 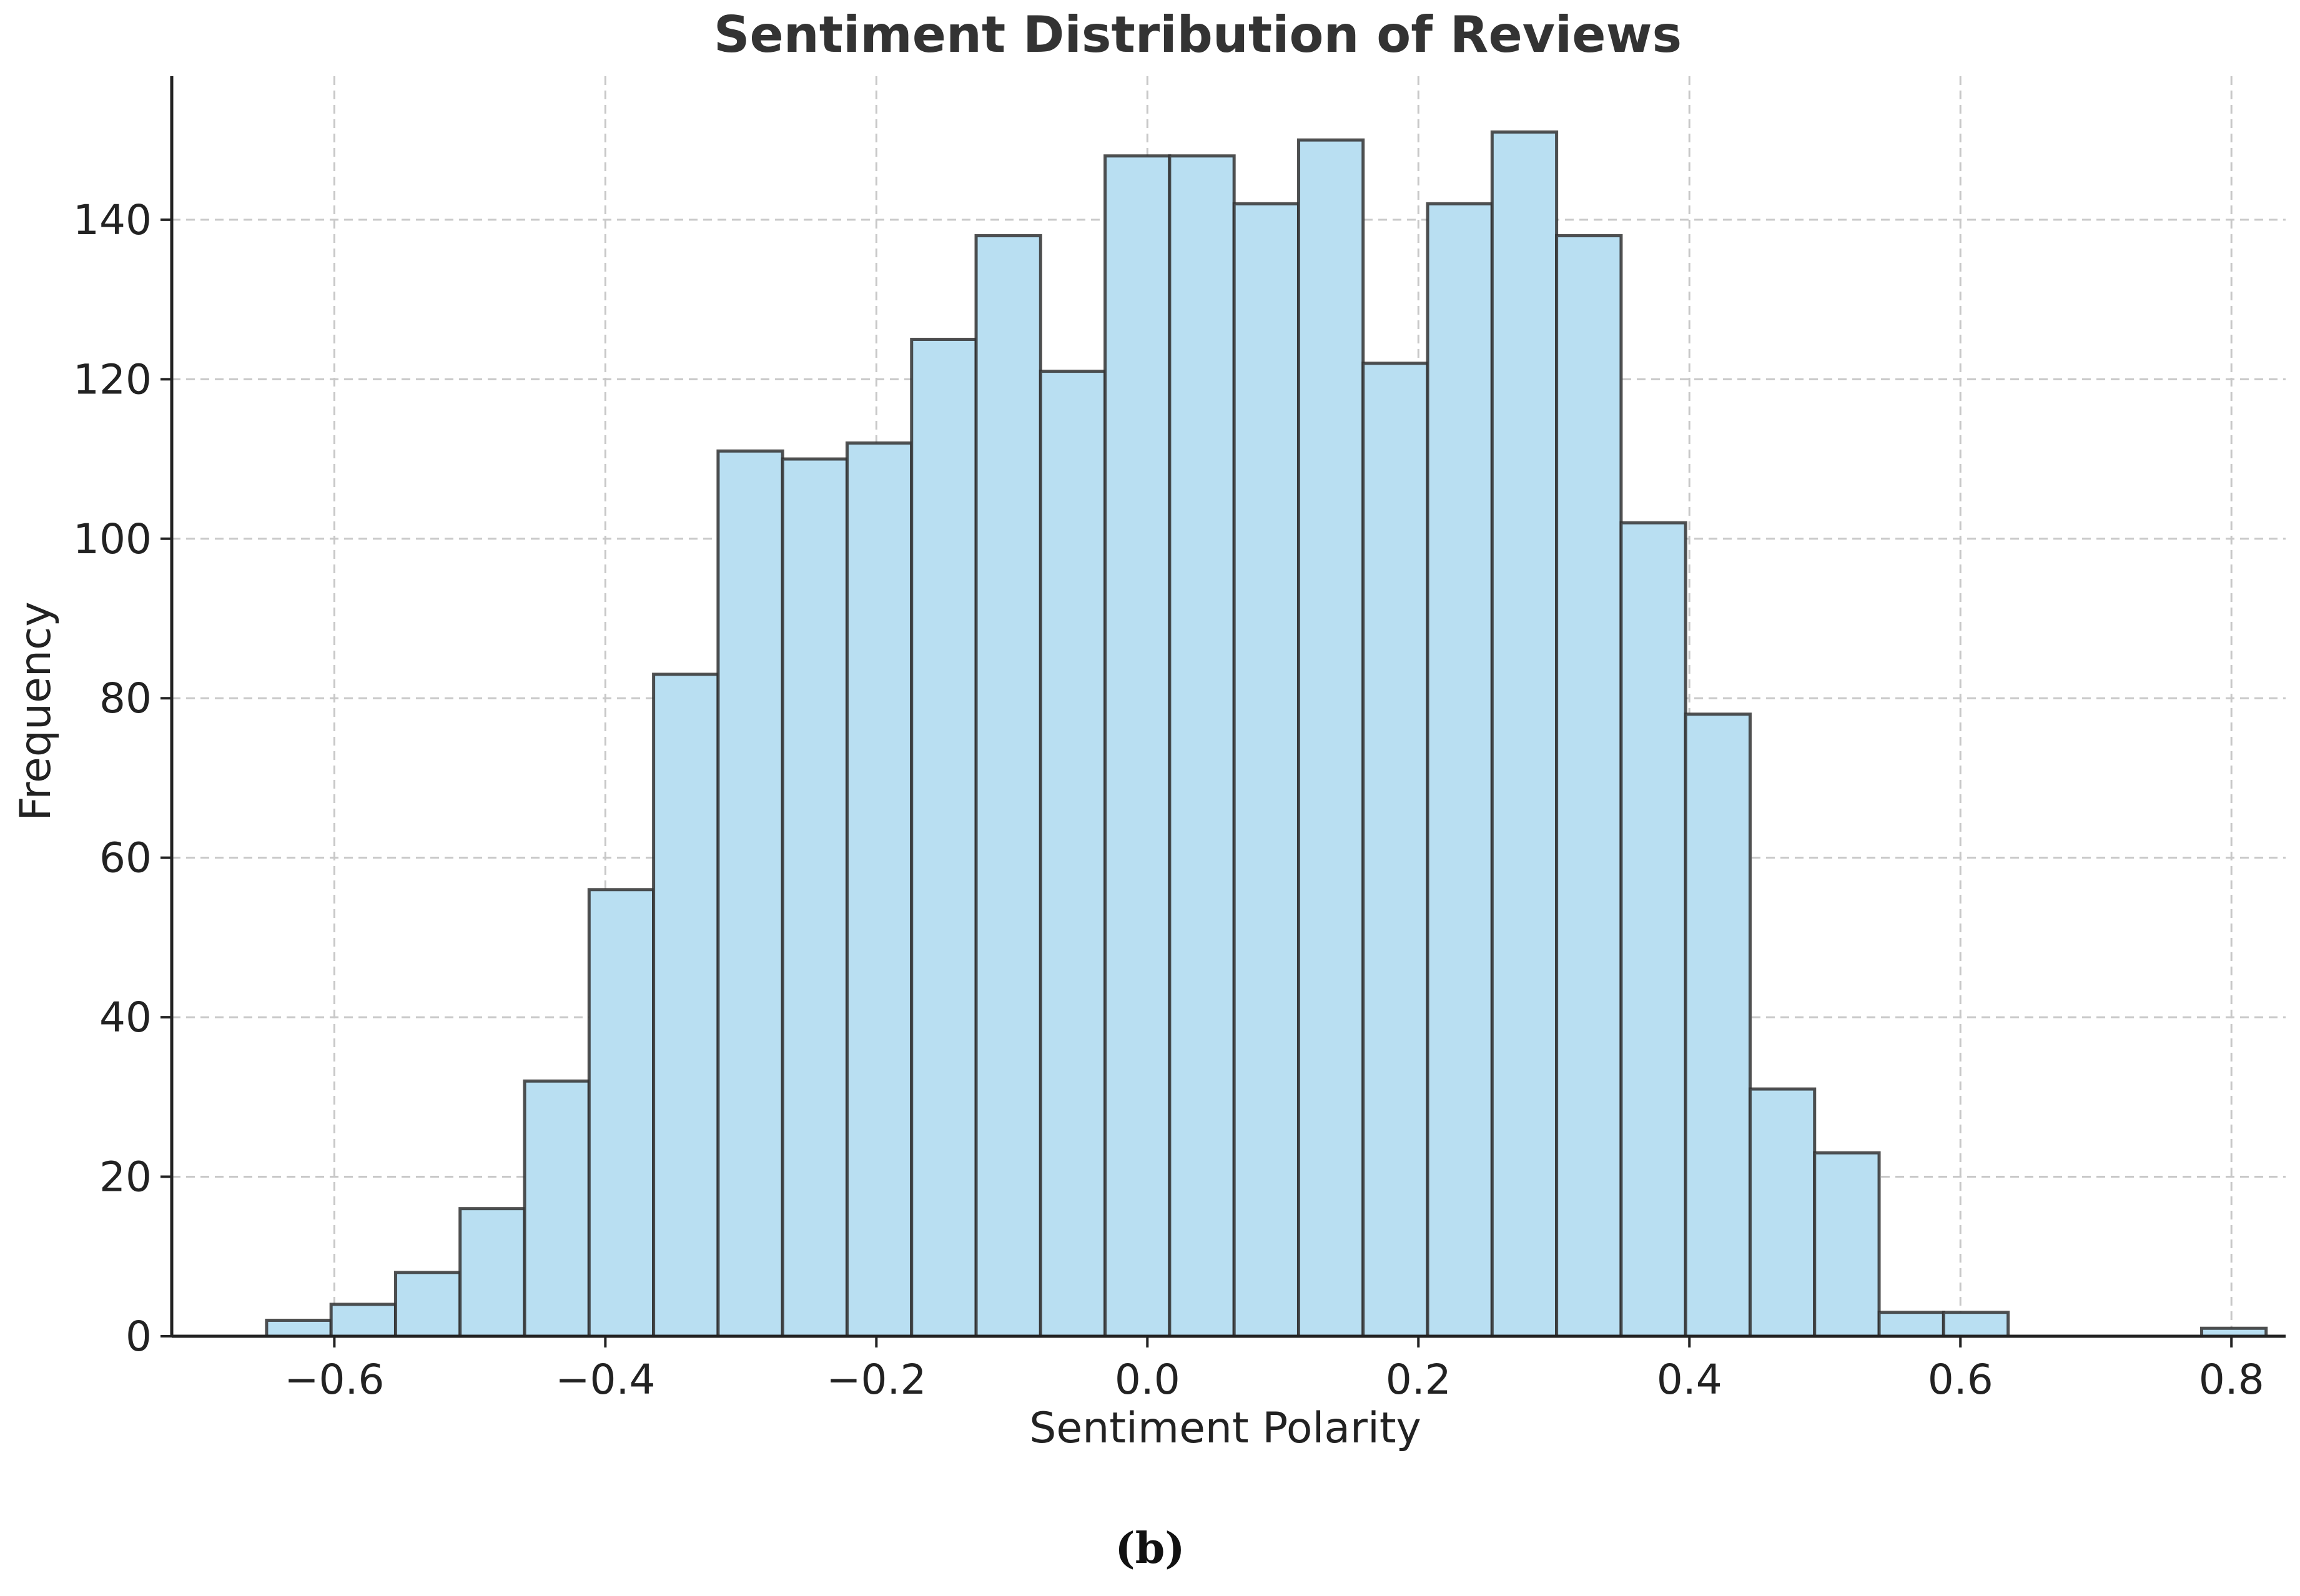 What do you see at coordinates (876, 1380) in the screenshot?
I see `x-tick-label: −0.2` at bounding box center [876, 1380].